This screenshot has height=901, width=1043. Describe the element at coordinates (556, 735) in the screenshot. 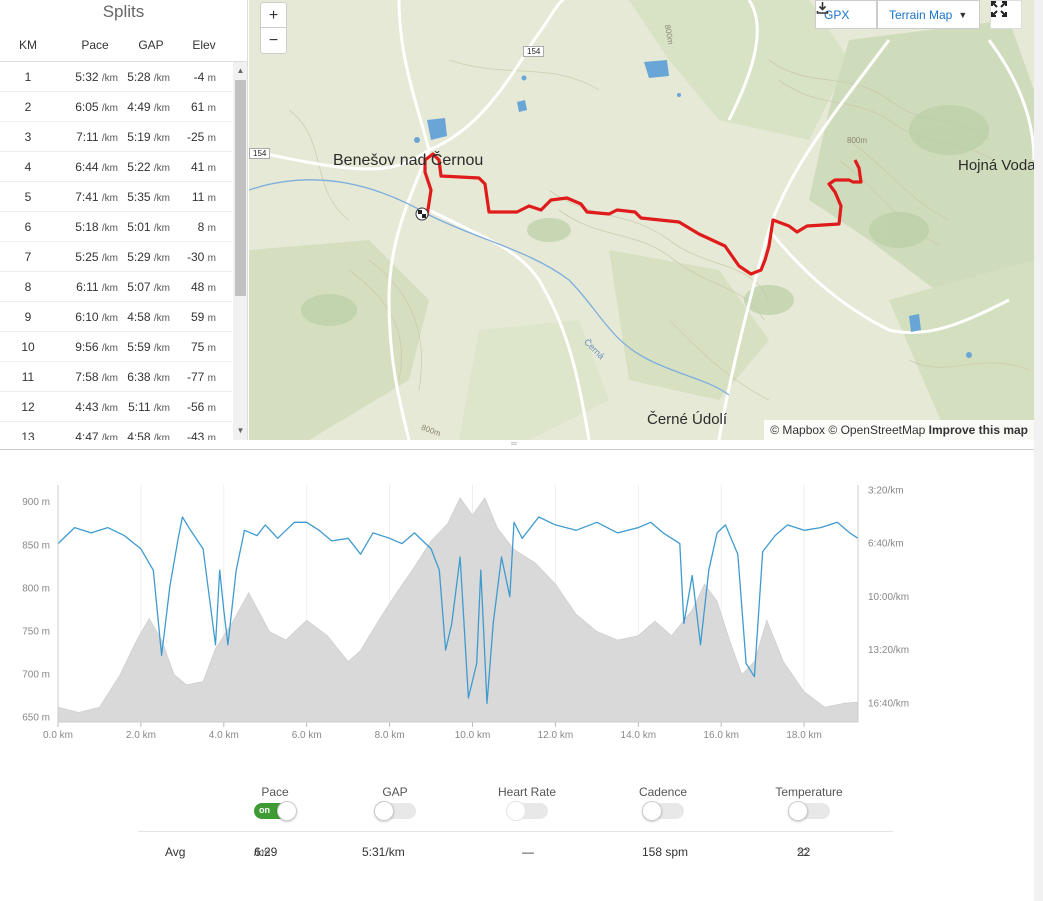

I see `x-tick-label: 12.0 km` at that location.